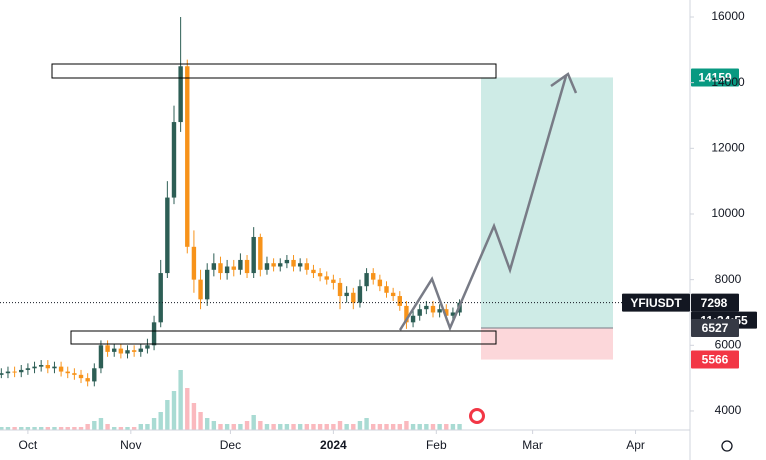  What do you see at coordinates (689, 218) in the screenshot?
I see `price-badges: YFIUSDT729811:34:551415965275566` at bounding box center [689, 218].